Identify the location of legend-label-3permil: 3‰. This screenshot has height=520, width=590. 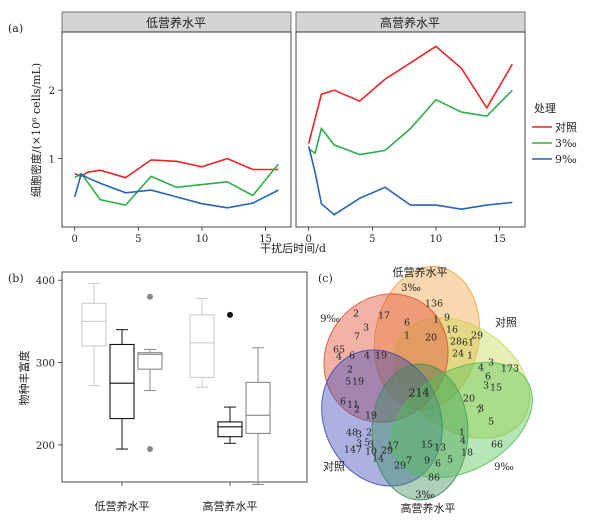
(566, 143).